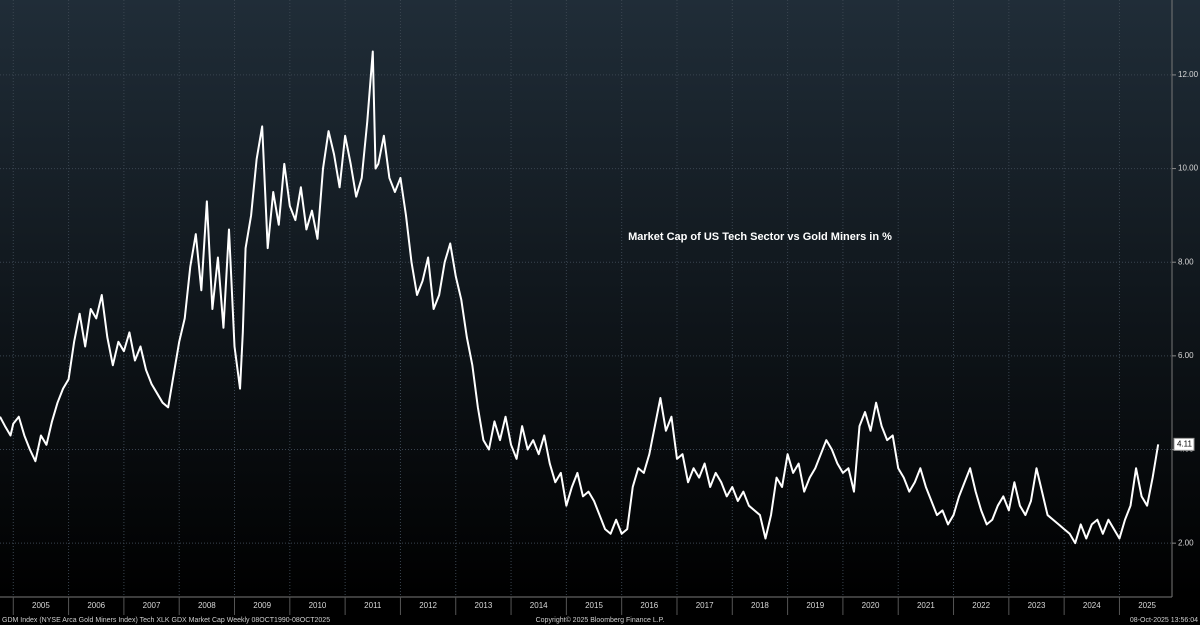  I want to click on x-tick-label: 2009, so click(262, 605).